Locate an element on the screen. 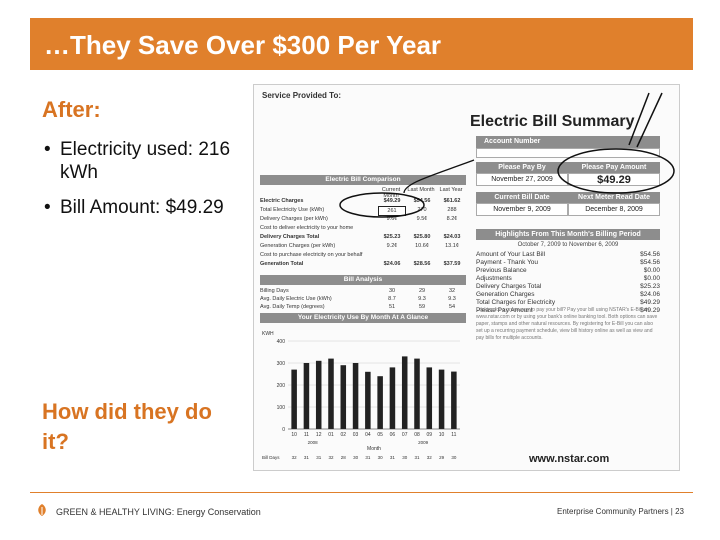 The image size is (720, 540). x-tick-label: 02 is located at coordinates (344, 435).